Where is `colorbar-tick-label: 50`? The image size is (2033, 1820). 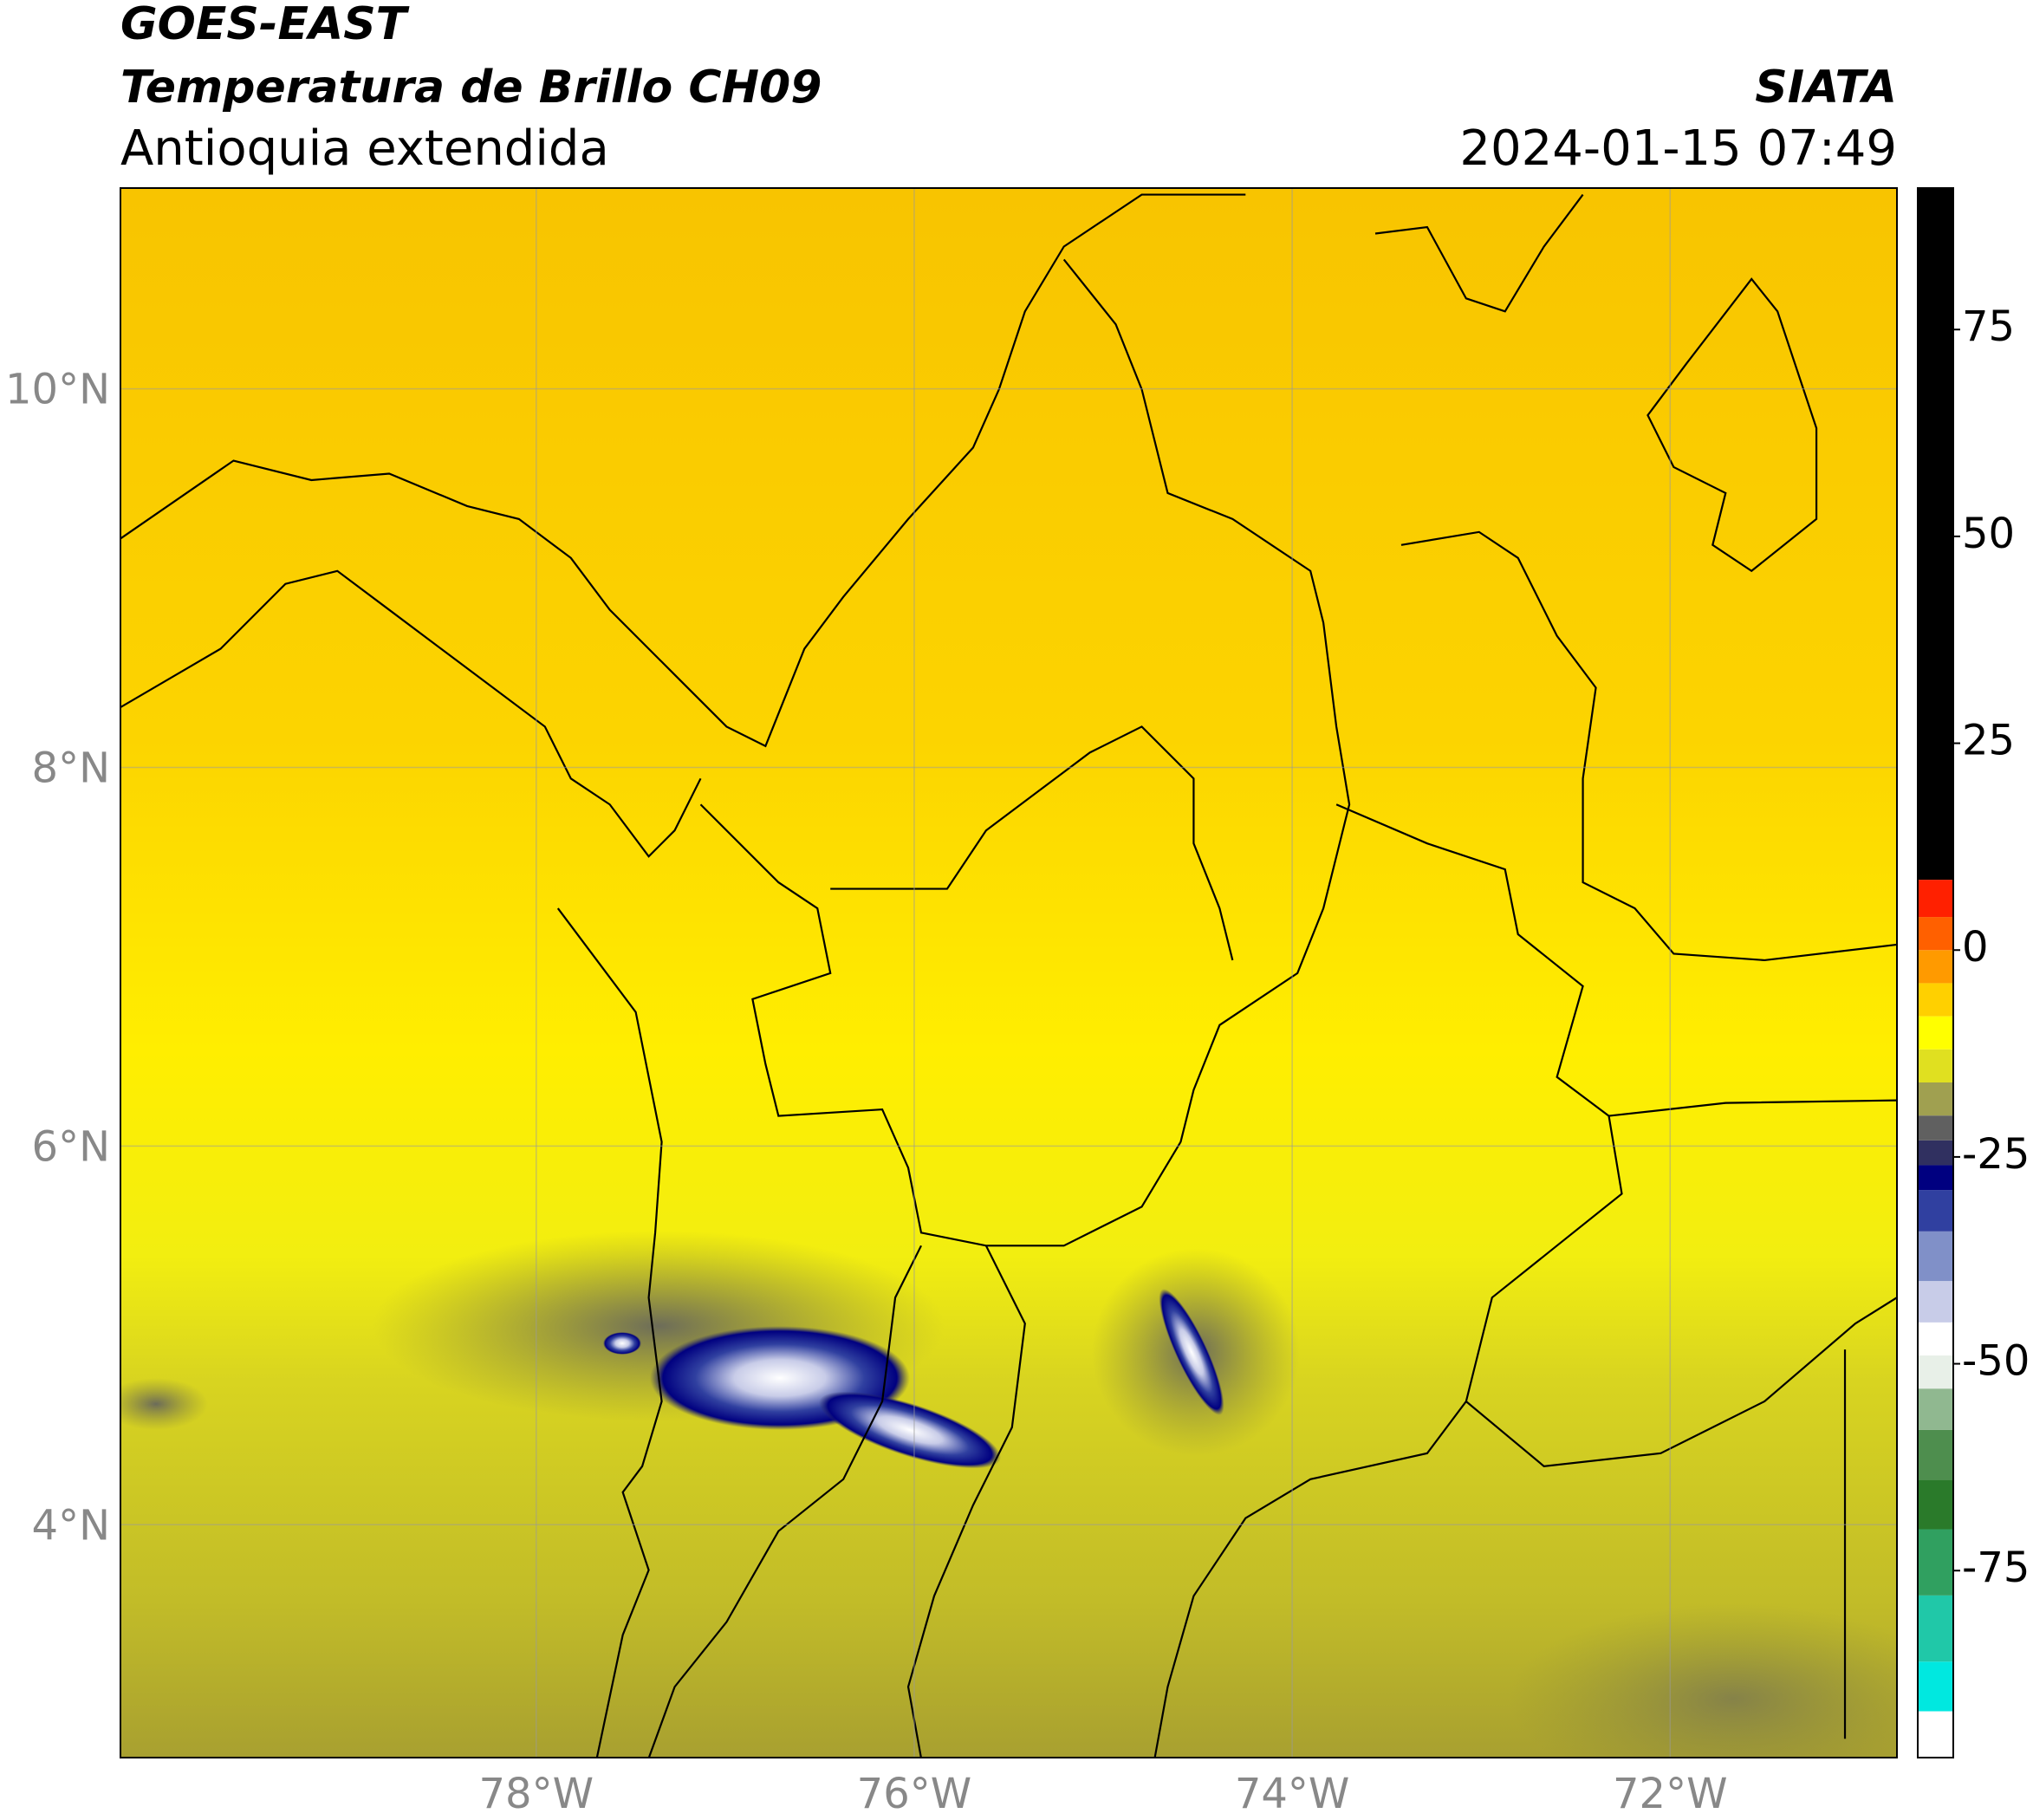
colorbar-tick-label: 50 is located at coordinates (1989, 534).